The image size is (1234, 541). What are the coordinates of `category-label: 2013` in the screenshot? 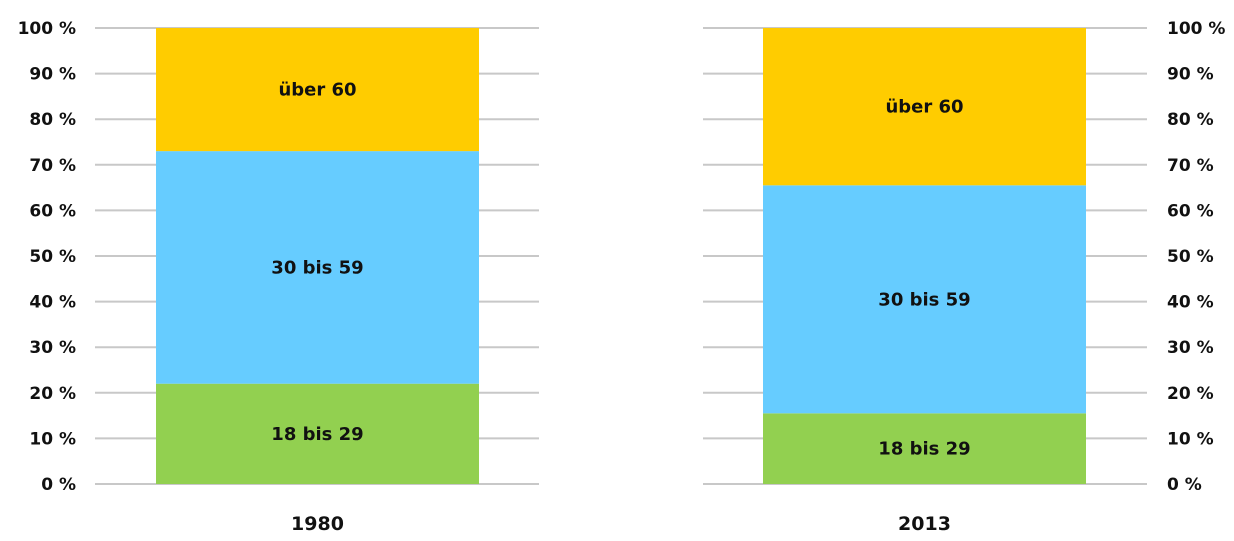 It's located at (924, 524).